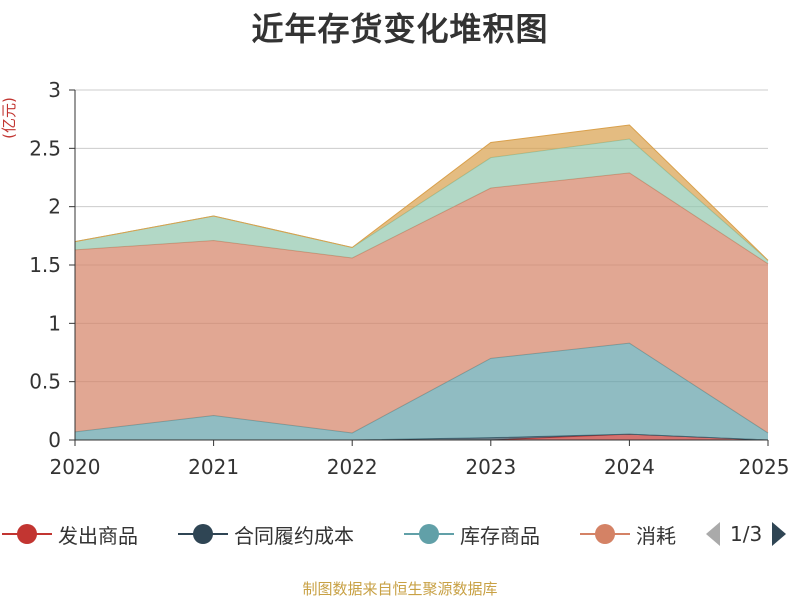 Image resolution: width=800 pixels, height=600 pixels. I want to click on y-tick-label: 1, so click(54, 323).